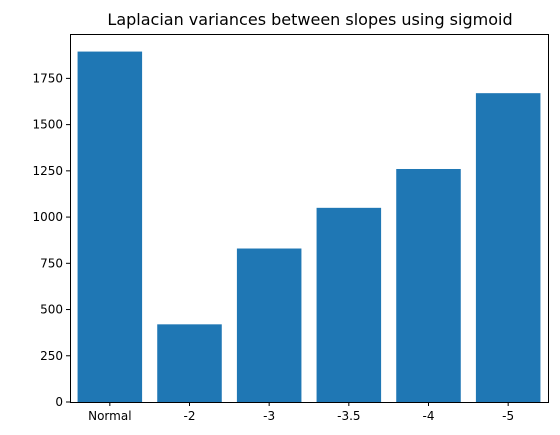 This screenshot has height=435, width=560. What do you see at coordinates (508, 248) in the screenshot?
I see `bar--5` at bounding box center [508, 248].